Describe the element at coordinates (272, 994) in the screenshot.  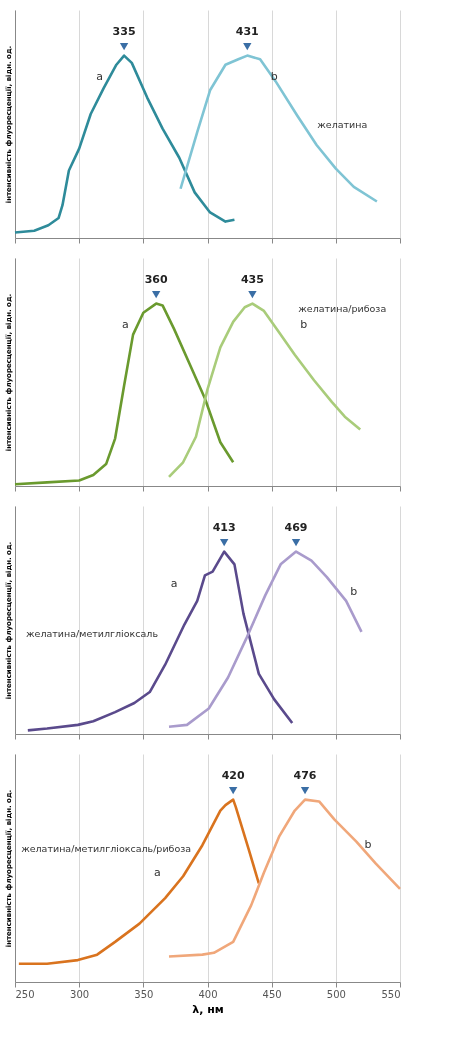
I see `x-tick-label: 450` at that location.